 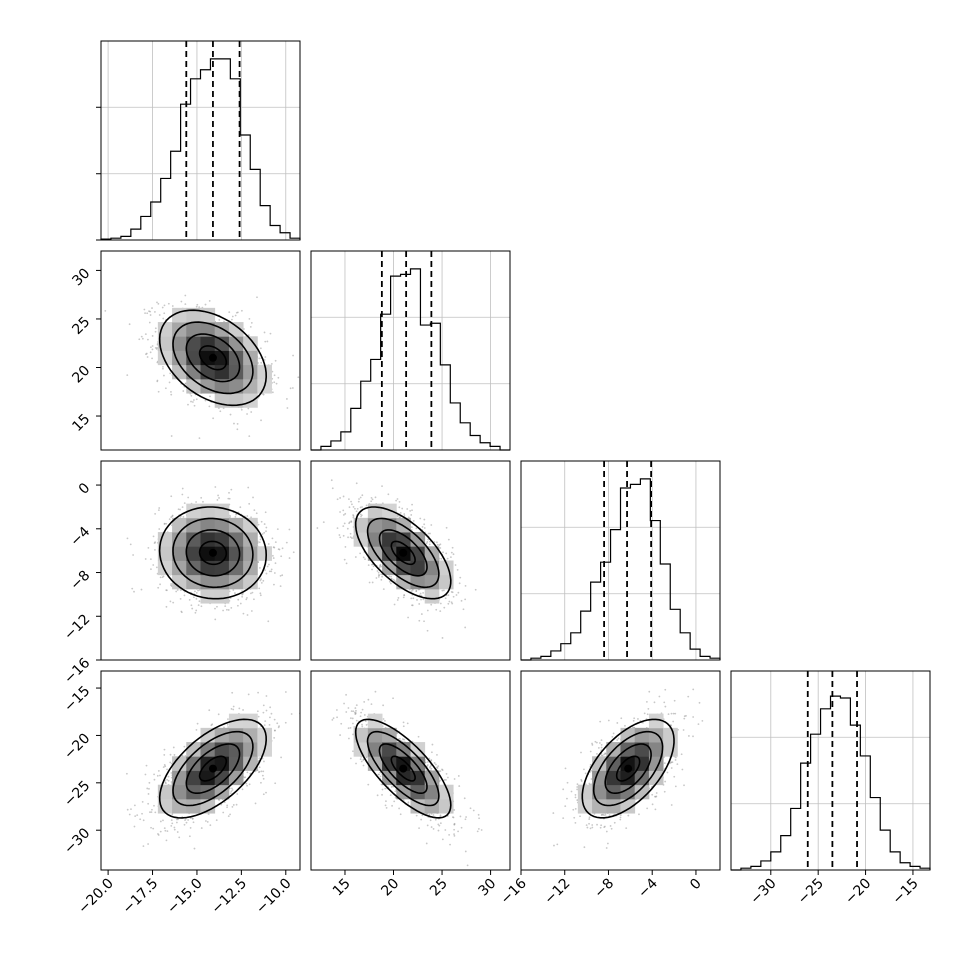 I want to click on histogram-step-line, so click(x=831, y=783).